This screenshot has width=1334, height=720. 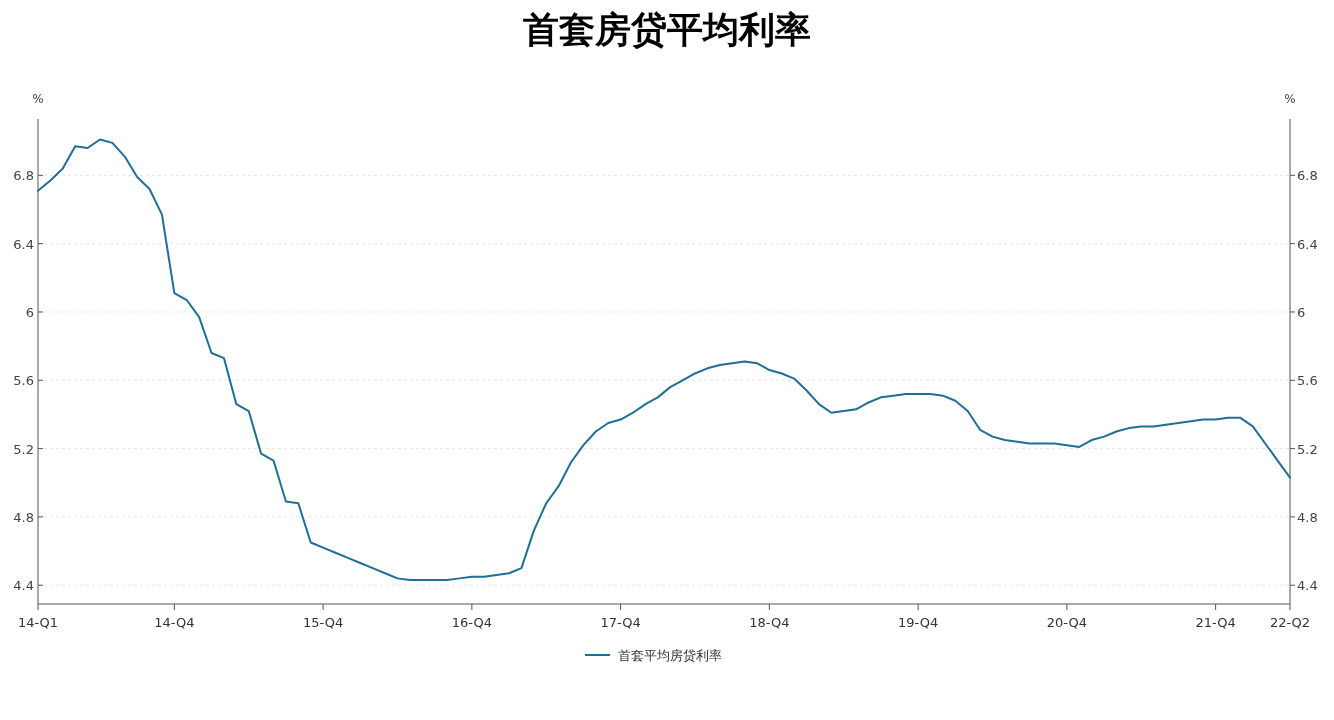 I want to click on y-tick-label: 4.4, so click(x=23, y=586).